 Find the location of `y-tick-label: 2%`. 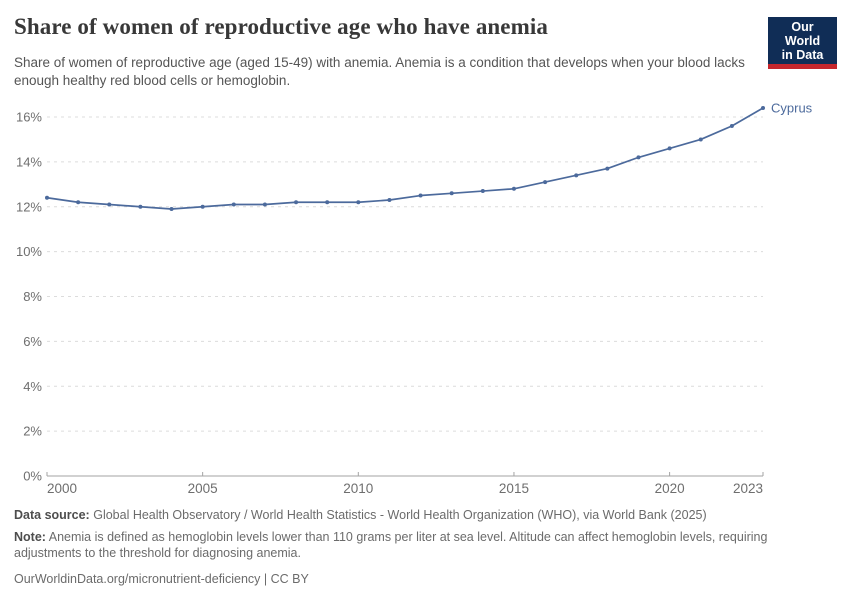

y-tick-label: 2% is located at coordinates (32, 431).